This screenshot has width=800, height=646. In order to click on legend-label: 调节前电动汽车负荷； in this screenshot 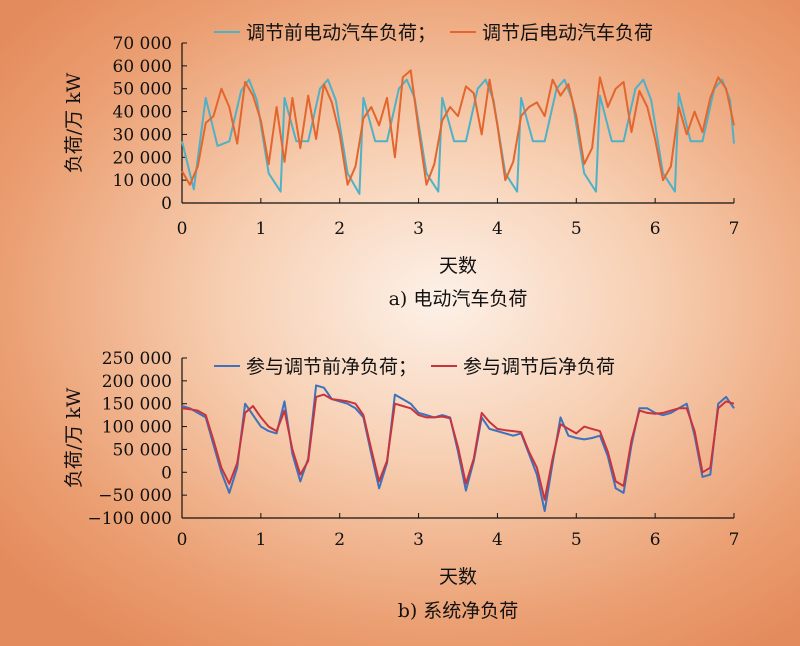, I will do `click(341, 33)`.